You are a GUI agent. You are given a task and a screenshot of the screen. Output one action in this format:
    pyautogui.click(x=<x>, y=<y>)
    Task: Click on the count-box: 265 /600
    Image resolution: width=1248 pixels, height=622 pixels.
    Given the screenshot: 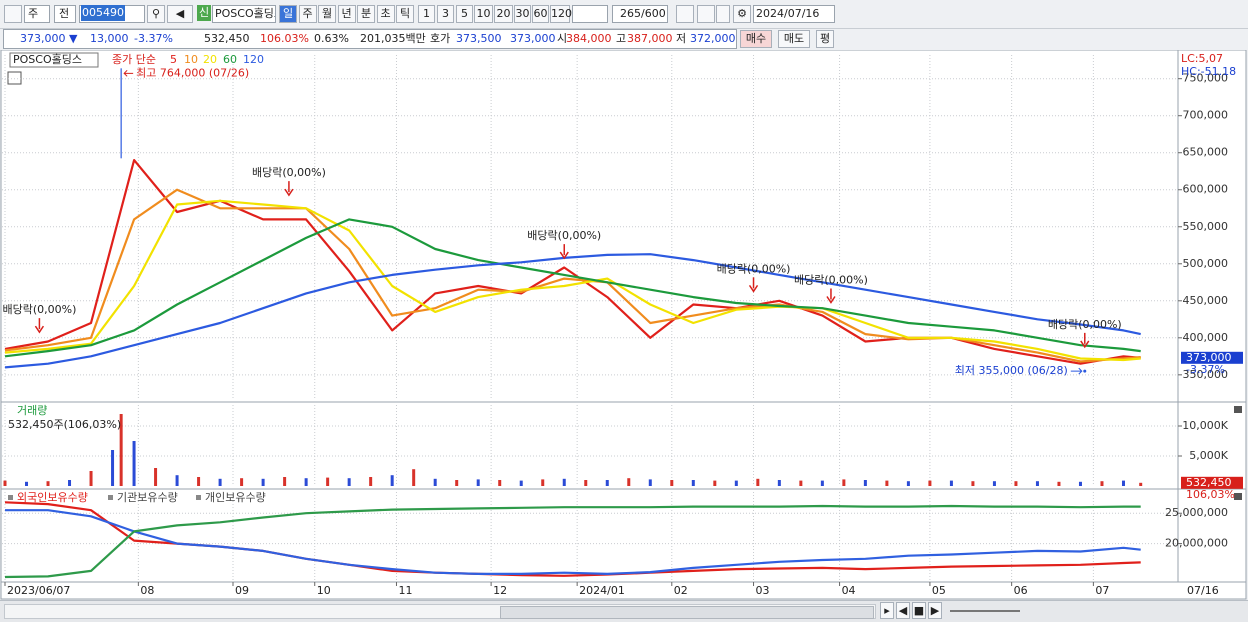 What is the action you would take?
    pyautogui.click(x=640, y=14)
    